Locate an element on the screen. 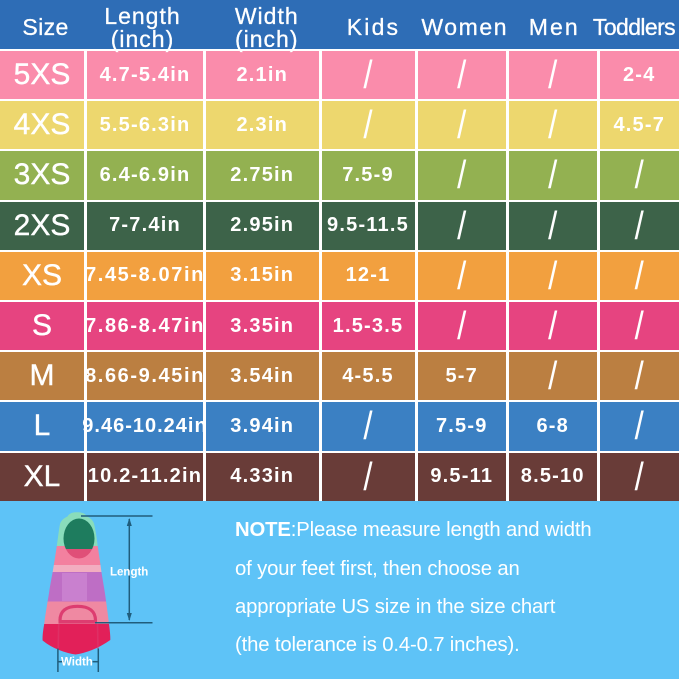 This screenshot has height=679, width=679. svg-text: Length is located at coordinates (129, 573).